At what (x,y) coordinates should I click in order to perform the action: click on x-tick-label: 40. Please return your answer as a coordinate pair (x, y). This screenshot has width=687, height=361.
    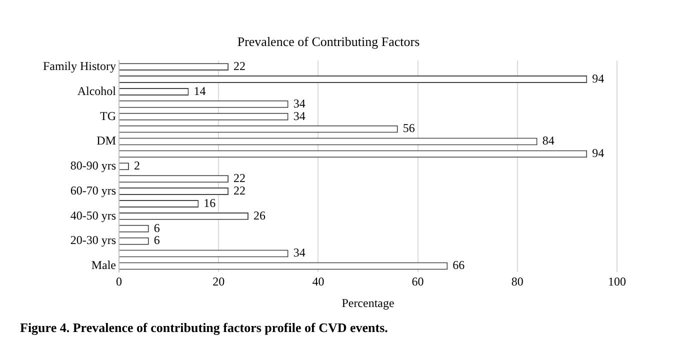
    Looking at the image, I should click on (318, 281).